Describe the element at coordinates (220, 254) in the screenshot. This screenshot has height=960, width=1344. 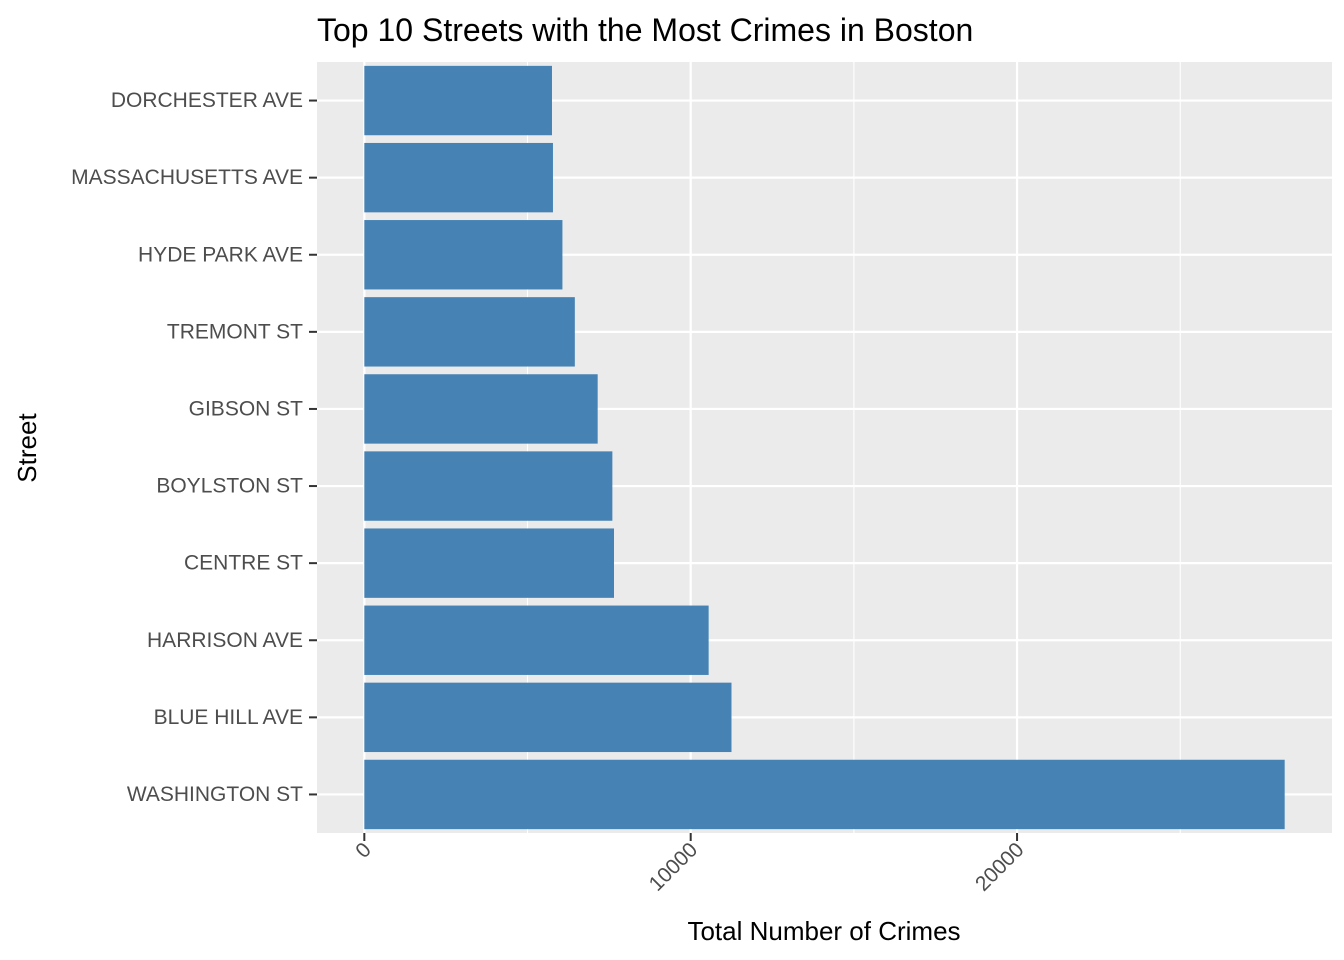
I see `y-tick-label: HYDE PARK AVE` at that location.